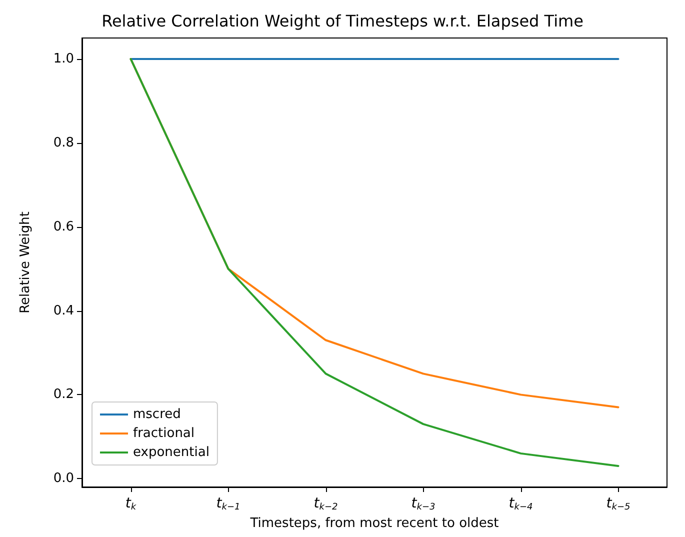 Image resolution: width=685 pixels, height=537 pixels. I want to click on y-tick-label: 0.2, so click(63, 394).